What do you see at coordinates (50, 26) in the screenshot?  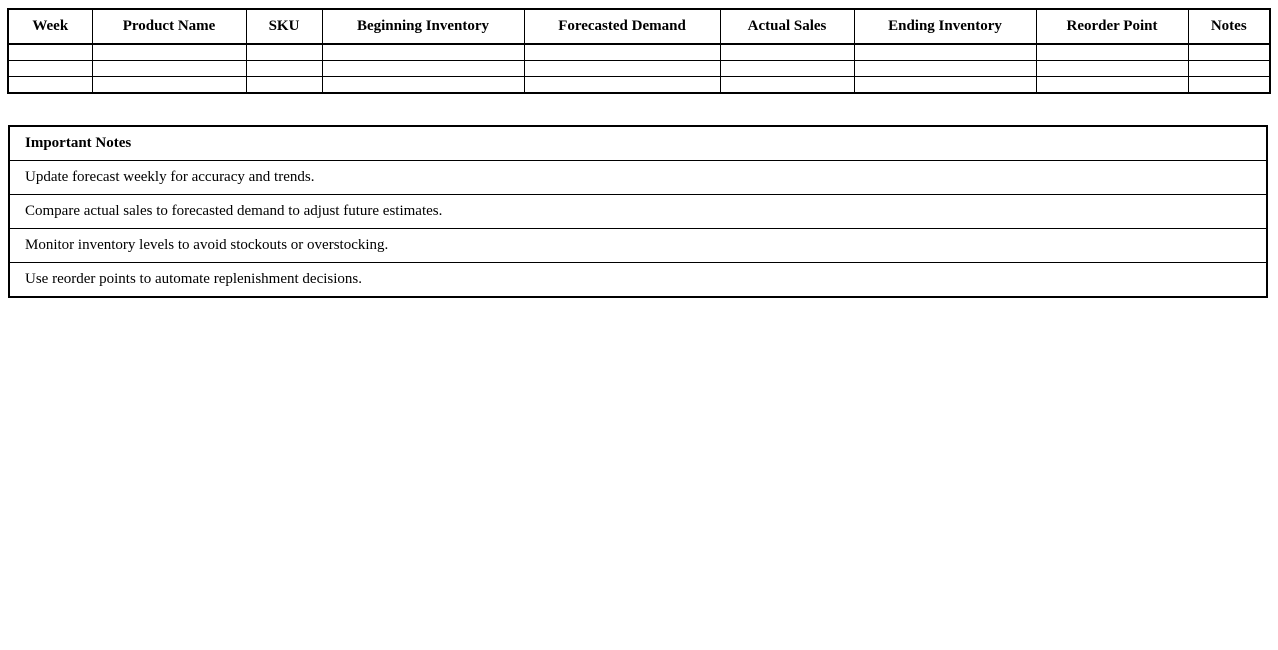 I see `column-header-week: Week` at bounding box center [50, 26].